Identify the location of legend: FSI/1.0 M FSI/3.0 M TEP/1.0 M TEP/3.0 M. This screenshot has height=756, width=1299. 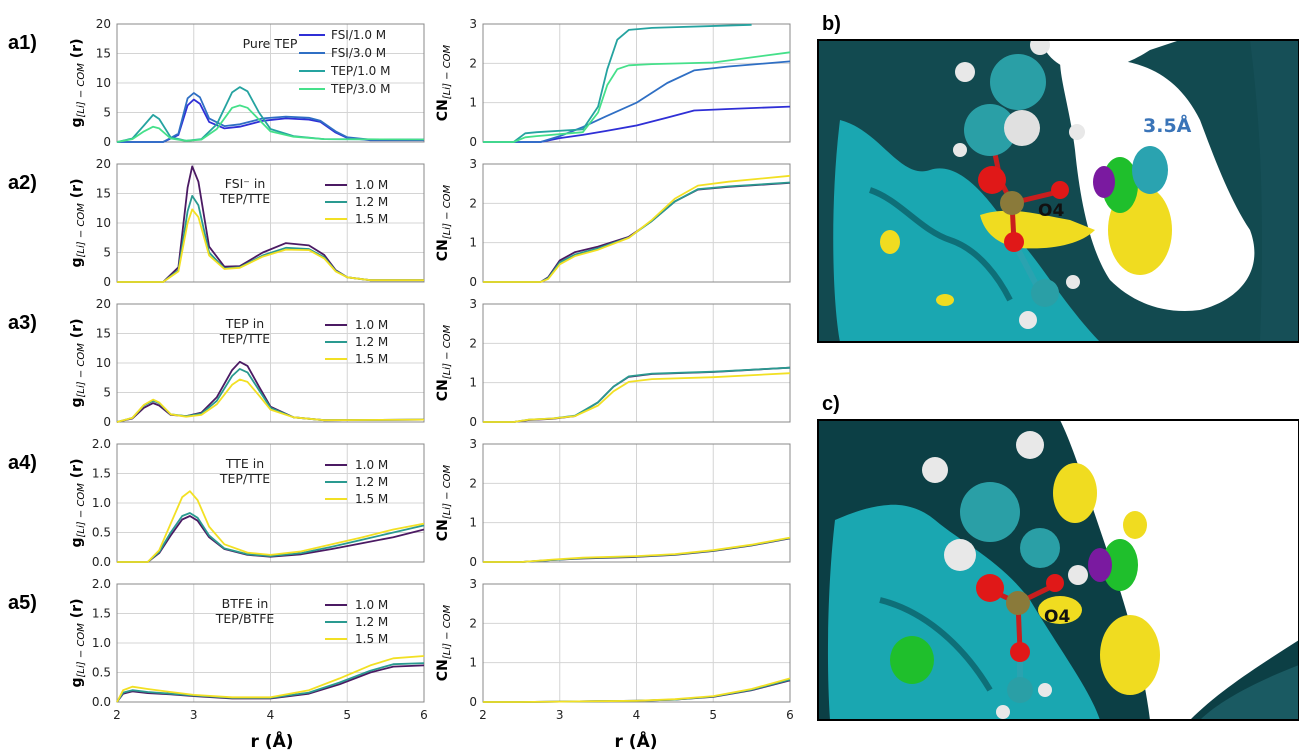
(344, 62).